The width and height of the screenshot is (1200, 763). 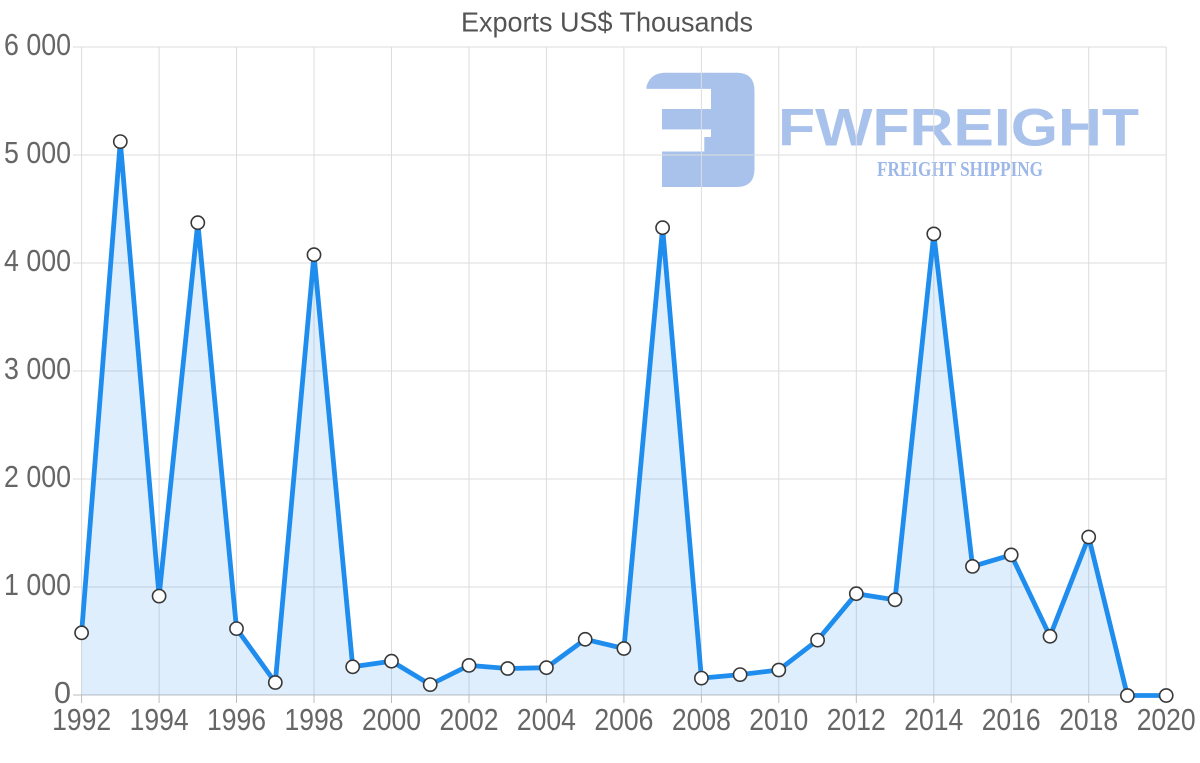 What do you see at coordinates (933, 720) in the screenshot?
I see `svg-text: 2014` at bounding box center [933, 720].